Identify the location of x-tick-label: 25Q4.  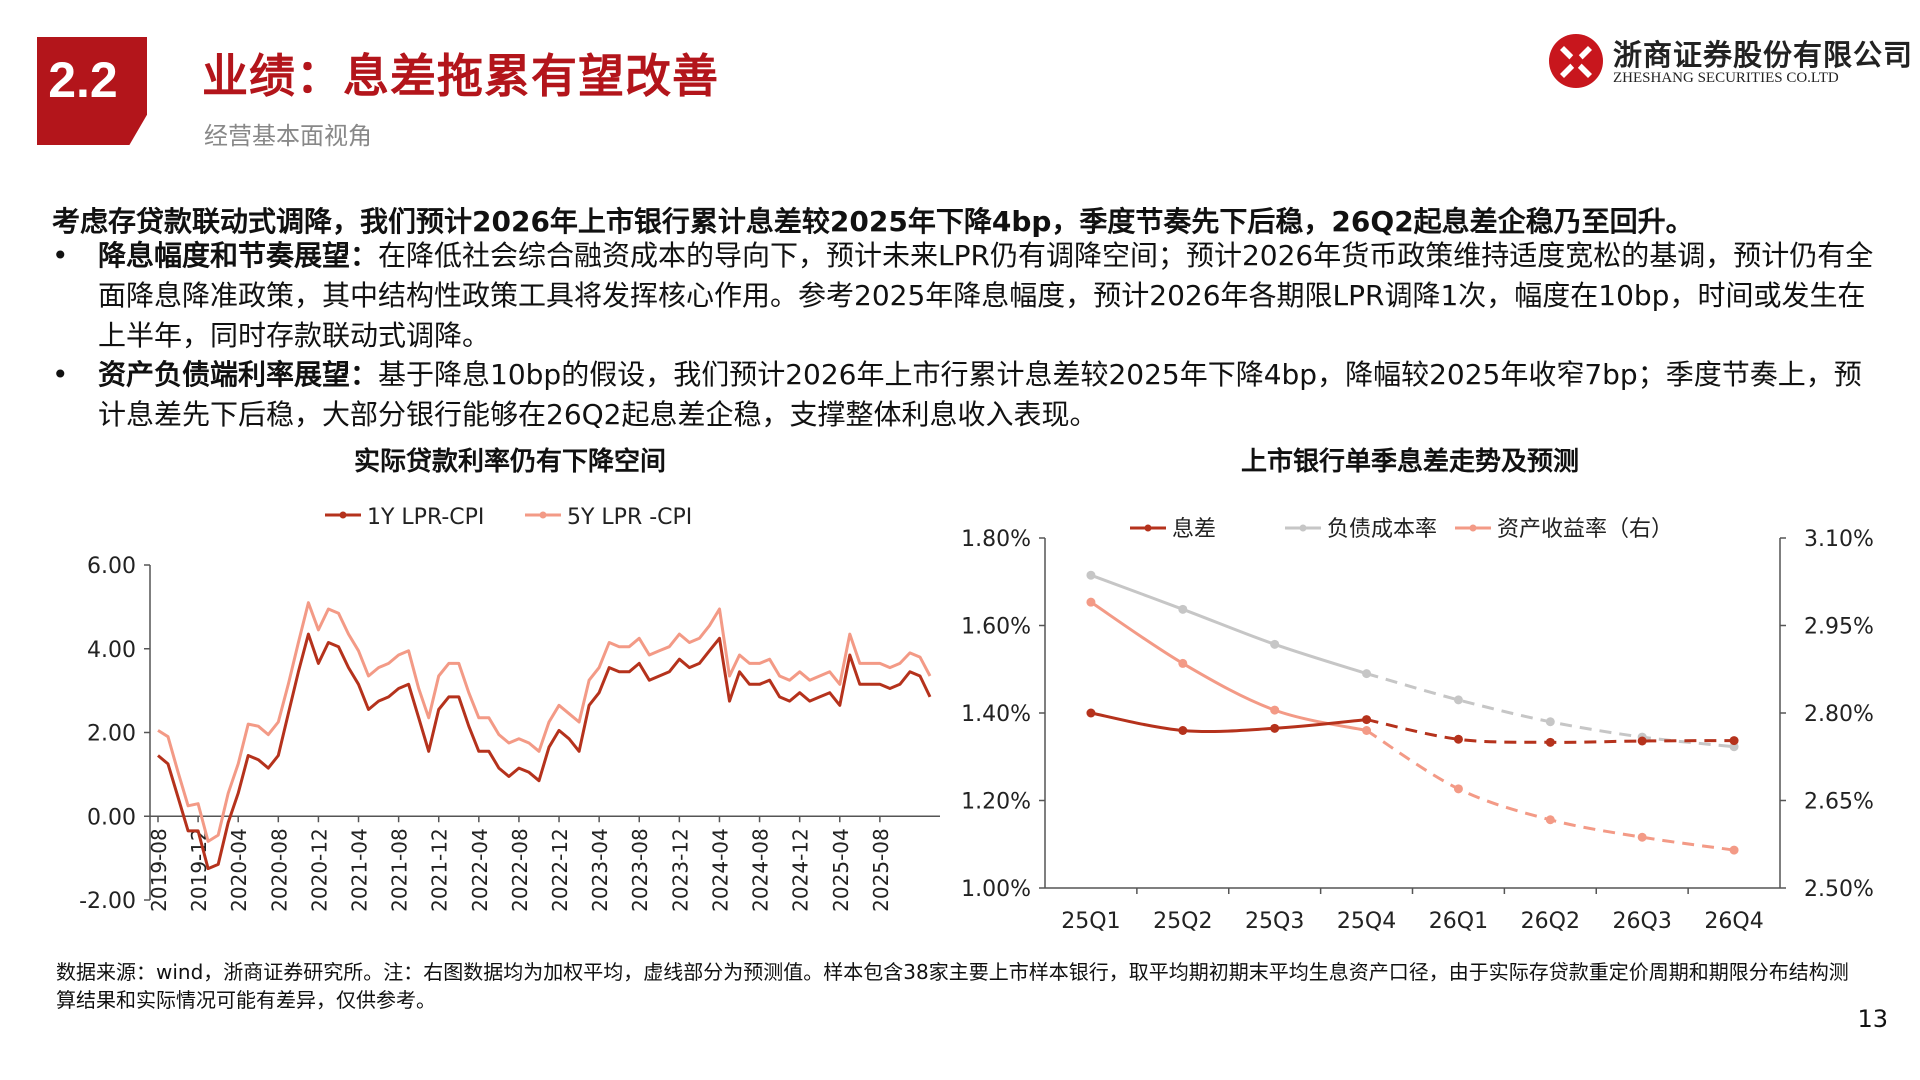
(1366, 921).